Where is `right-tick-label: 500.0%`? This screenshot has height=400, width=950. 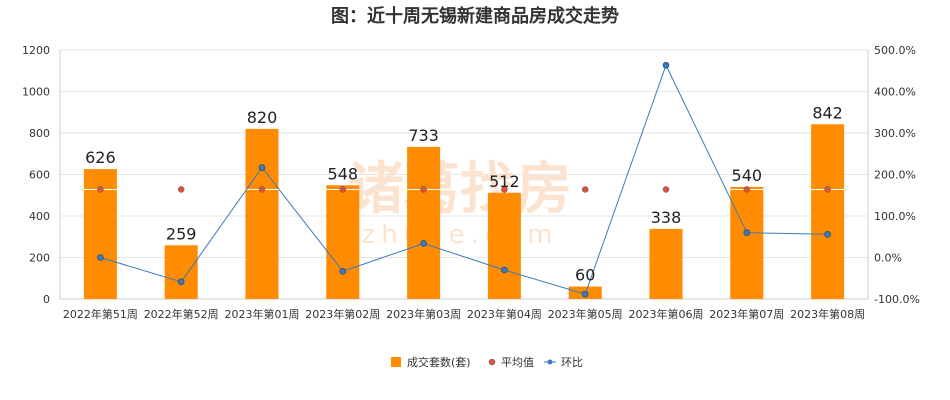 right-tick-label: 500.0% is located at coordinates (895, 50).